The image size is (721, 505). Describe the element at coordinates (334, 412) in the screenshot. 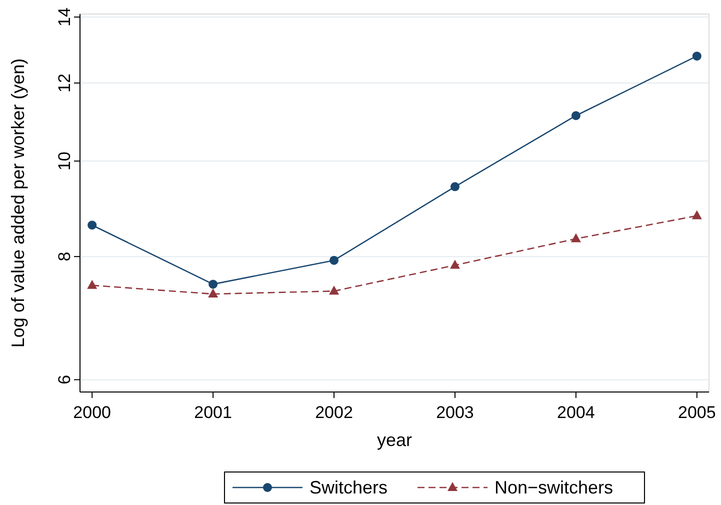

I see `x-tick-label: 2002` at that location.